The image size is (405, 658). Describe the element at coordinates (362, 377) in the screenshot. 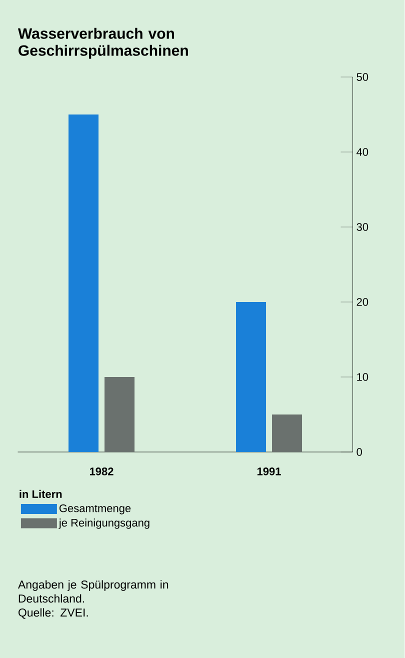

I see `y-tick-label: 10` at that location.